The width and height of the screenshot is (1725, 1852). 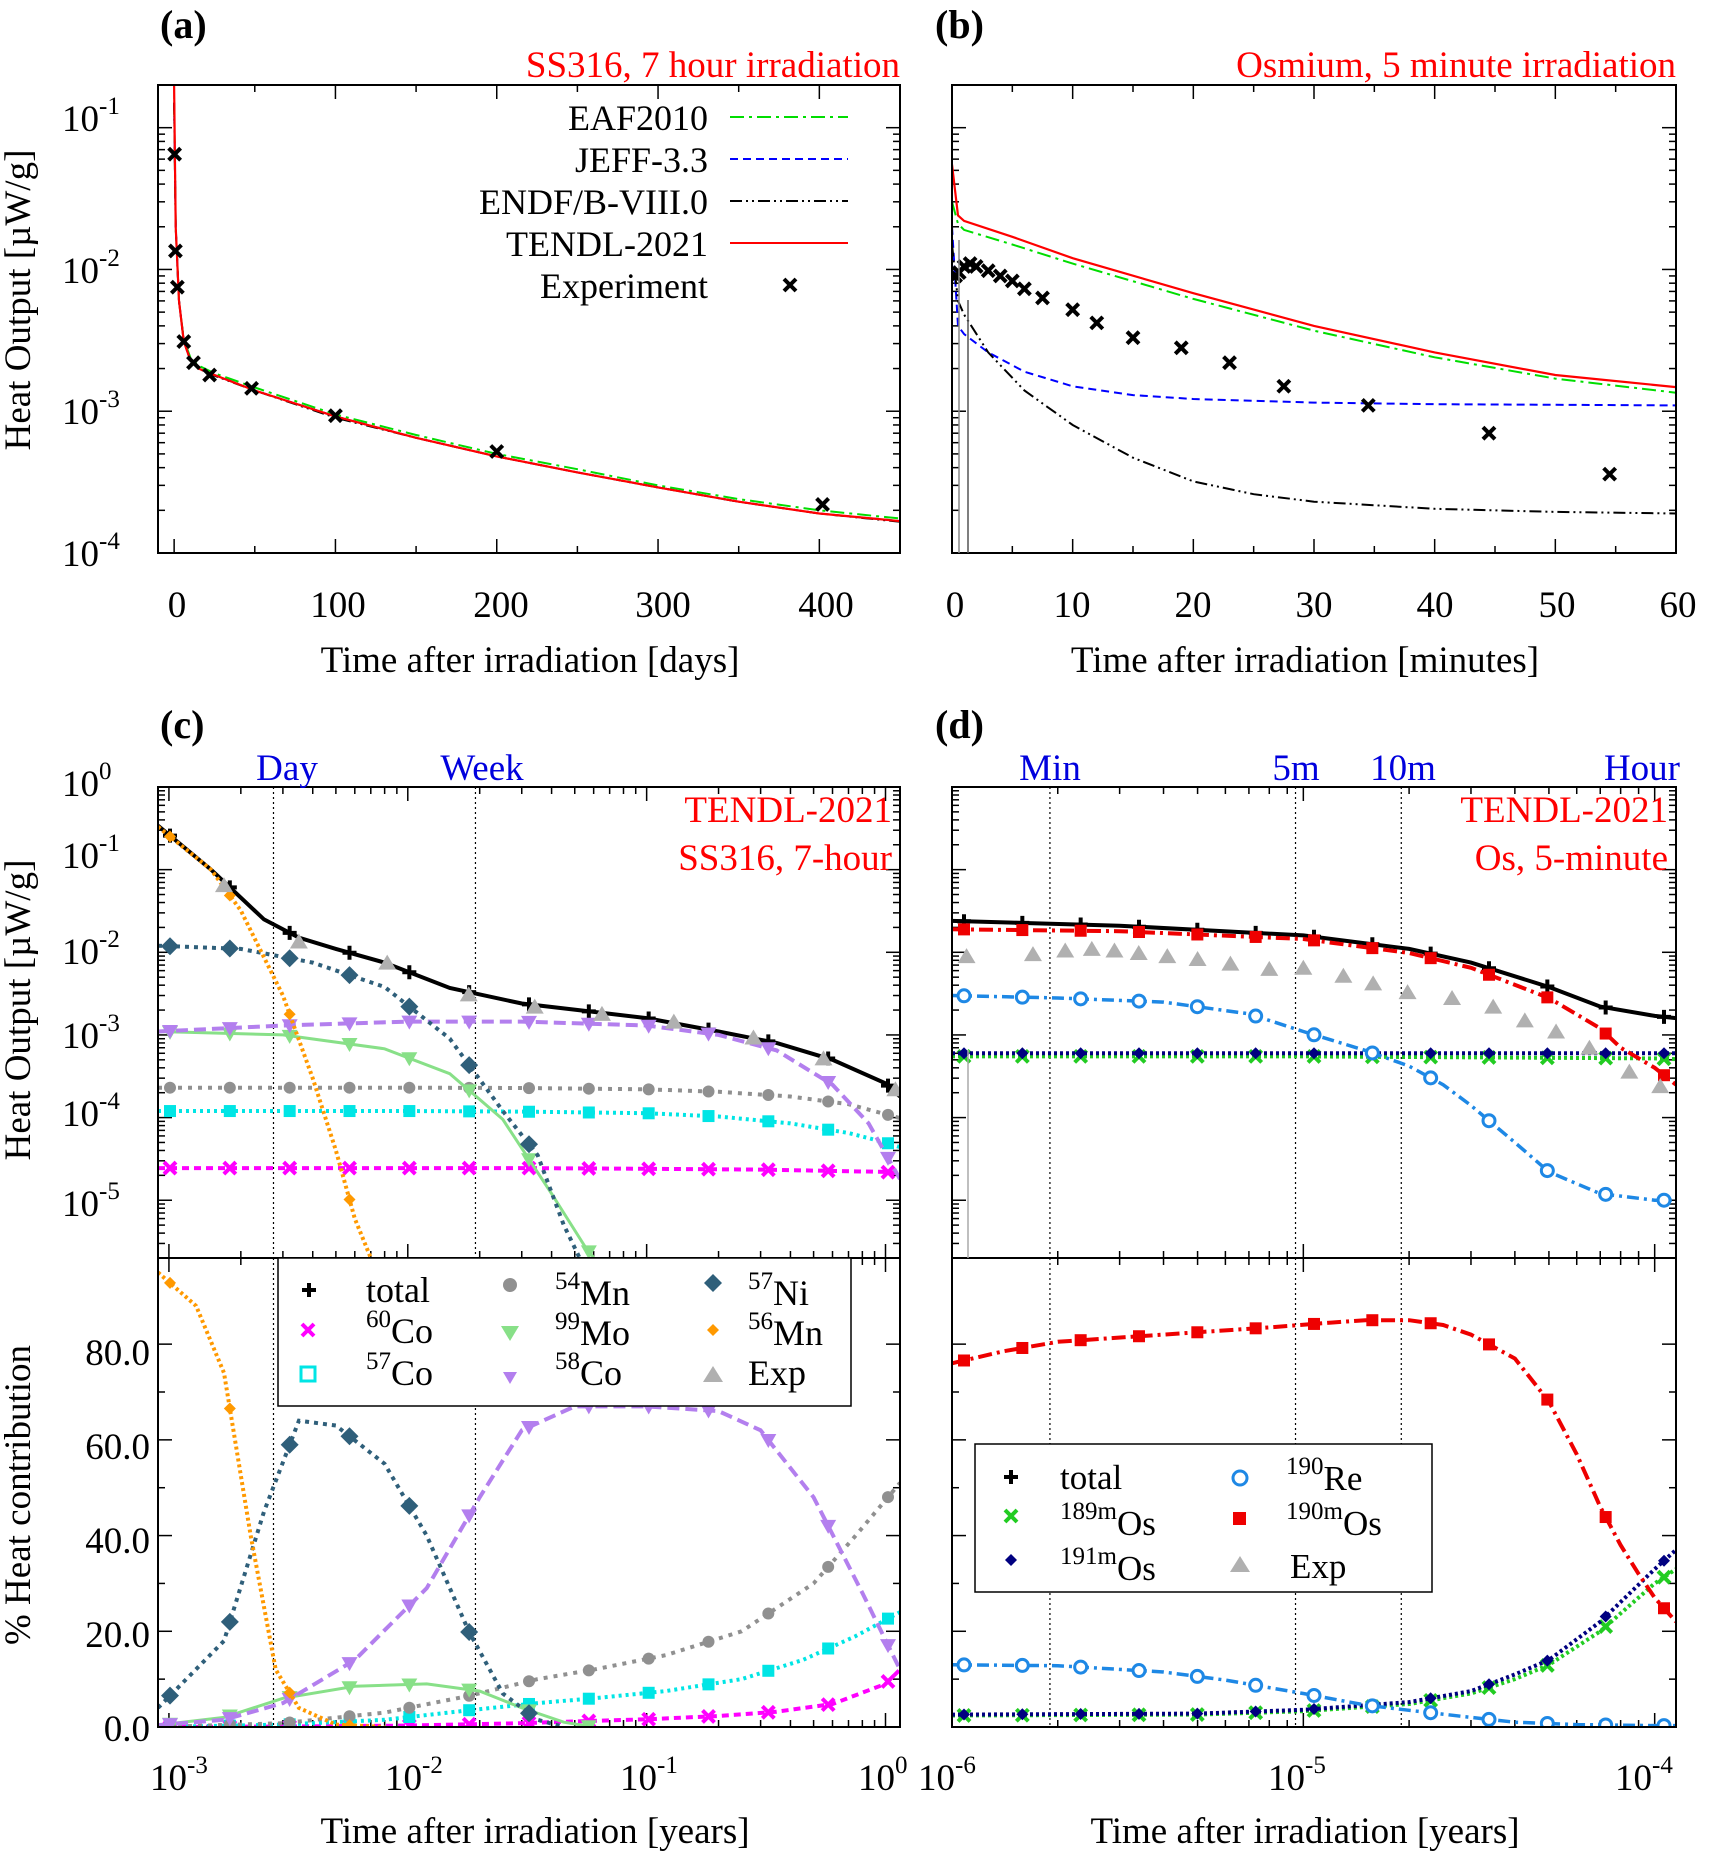 I want to click on series-line-58co, so click(x=529, y=1565).